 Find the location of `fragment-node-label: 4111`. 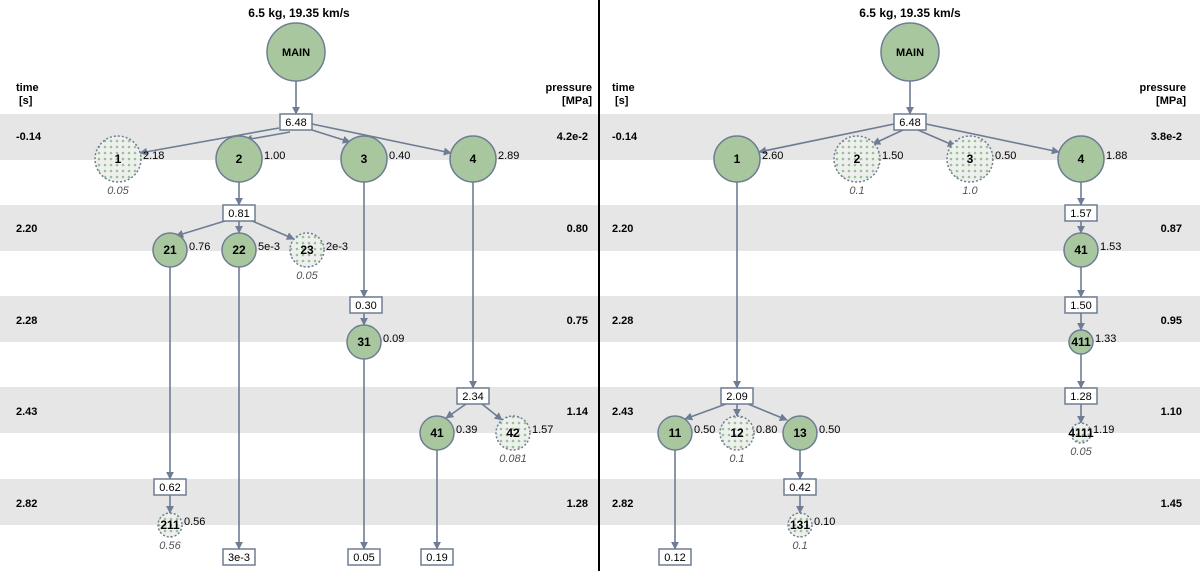

fragment-node-label: 4111 is located at coordinates (1081, 433).